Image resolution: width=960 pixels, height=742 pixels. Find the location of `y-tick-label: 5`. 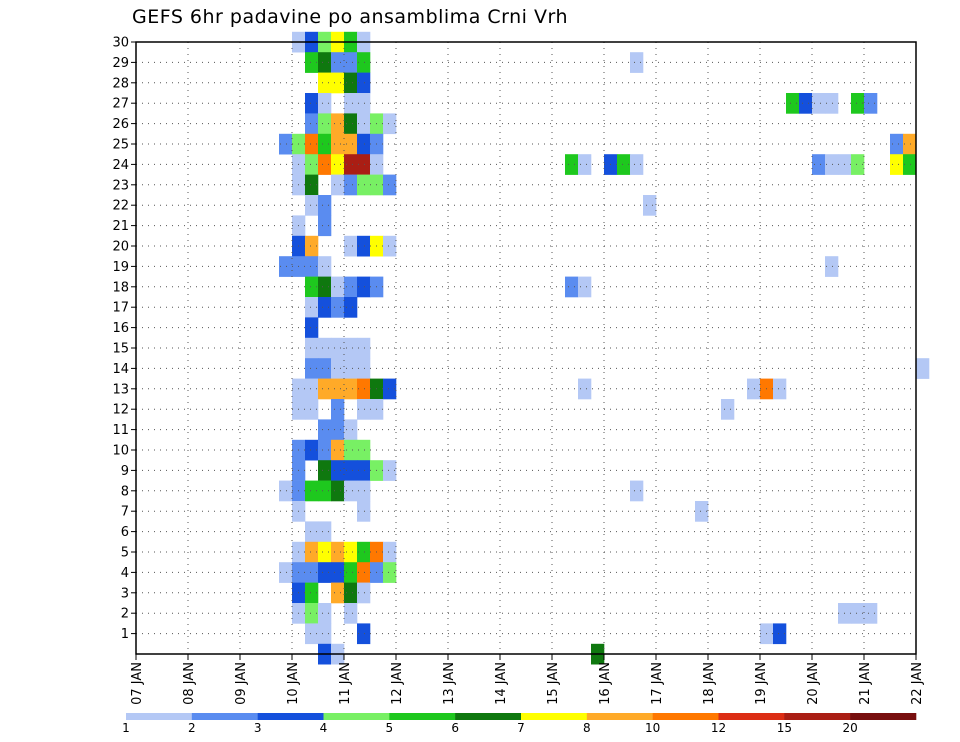

y-tick-label: 5 is located at coordinates (125, 553).